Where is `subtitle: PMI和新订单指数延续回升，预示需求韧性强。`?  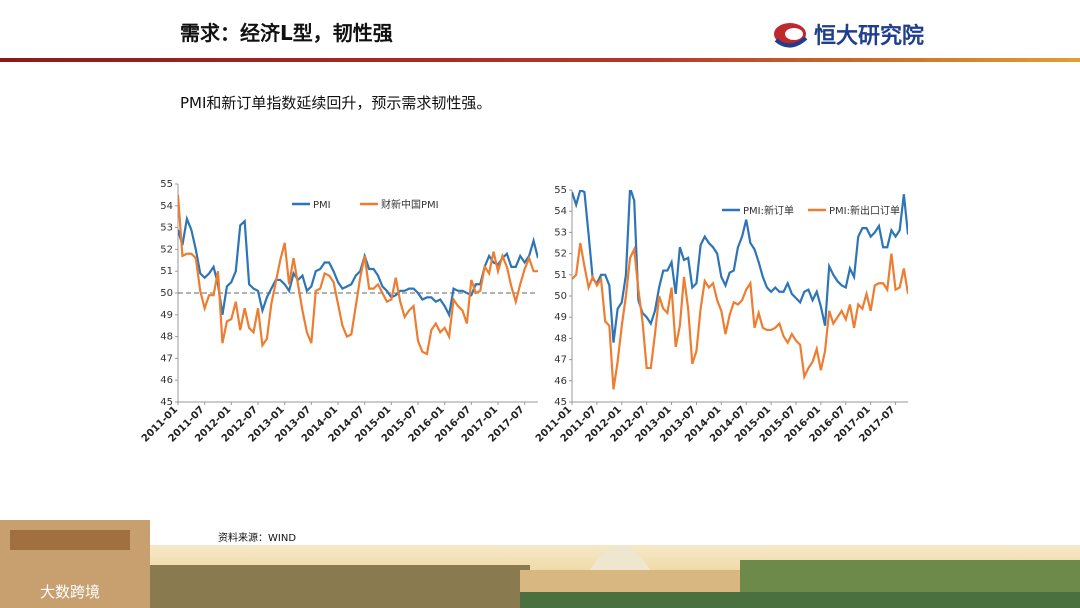 subtitle: PMI和新订单指数延续回升，预示需求韧性强。 is located at coordinates (335, 103).